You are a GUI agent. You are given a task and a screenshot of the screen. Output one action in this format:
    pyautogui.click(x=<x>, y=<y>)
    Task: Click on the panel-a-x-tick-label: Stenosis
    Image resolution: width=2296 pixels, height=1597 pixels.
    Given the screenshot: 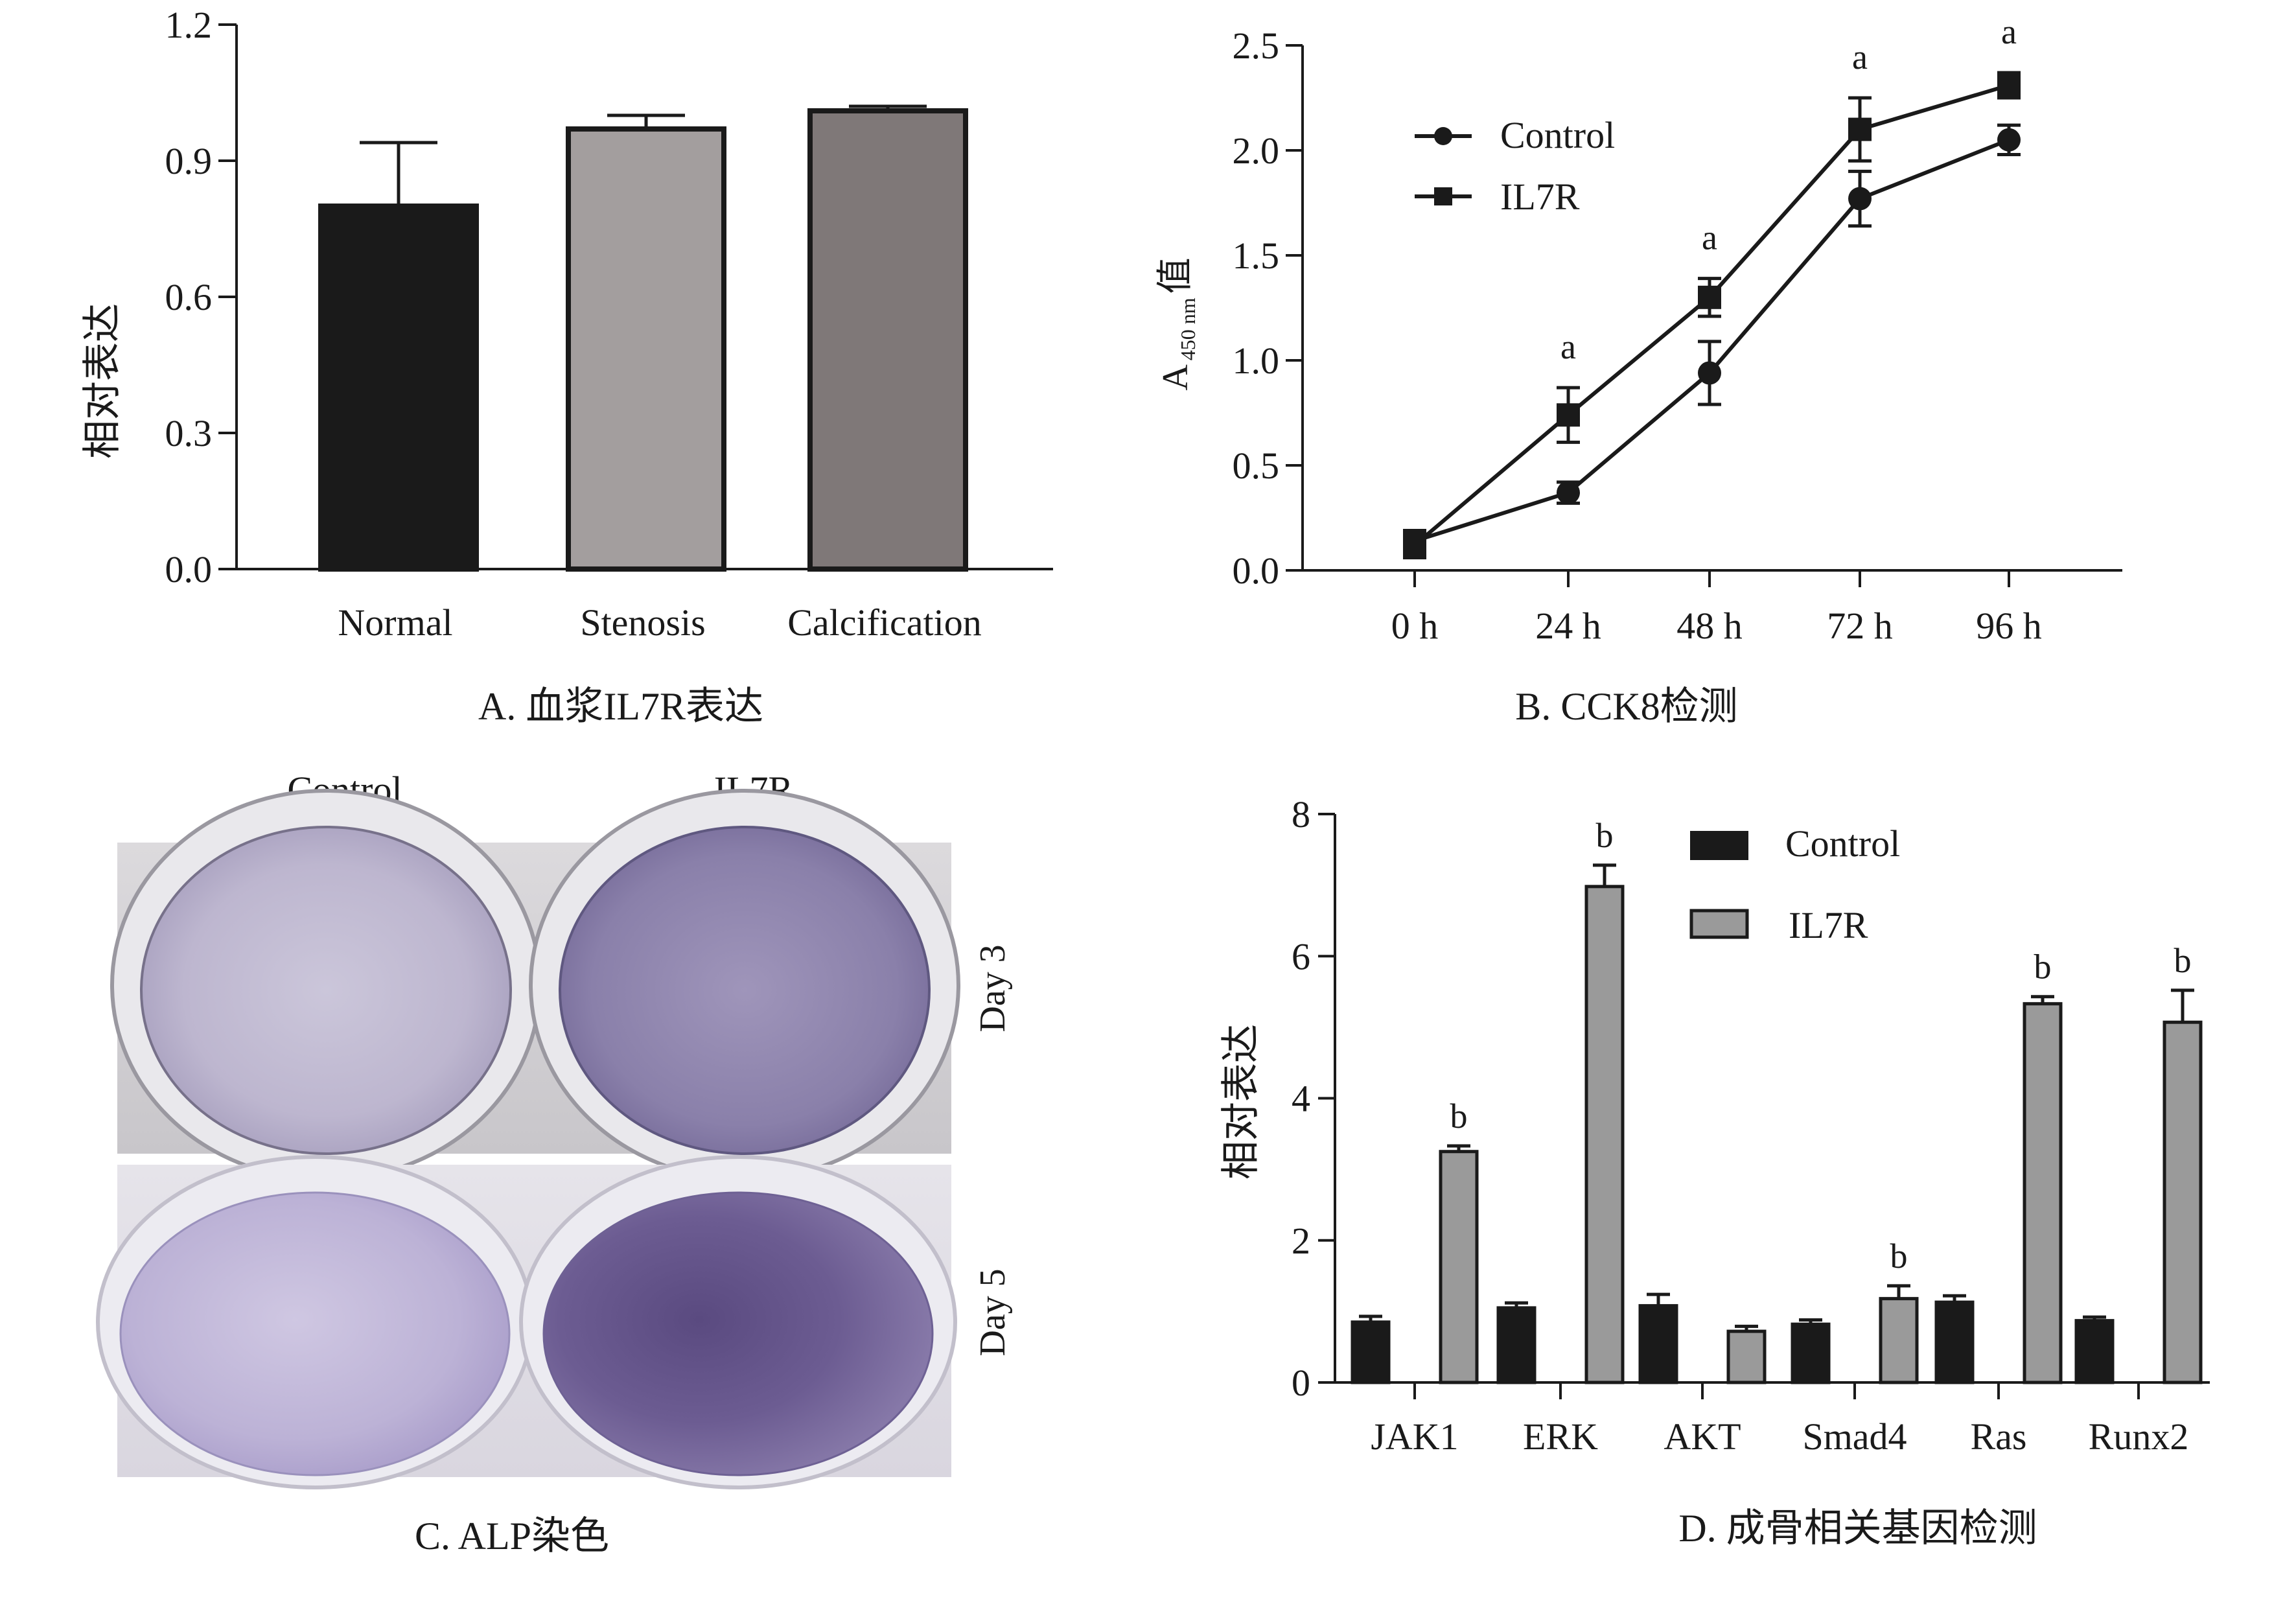 What is the action you would take?
    pyautogui.click(x=642, y=622)
    